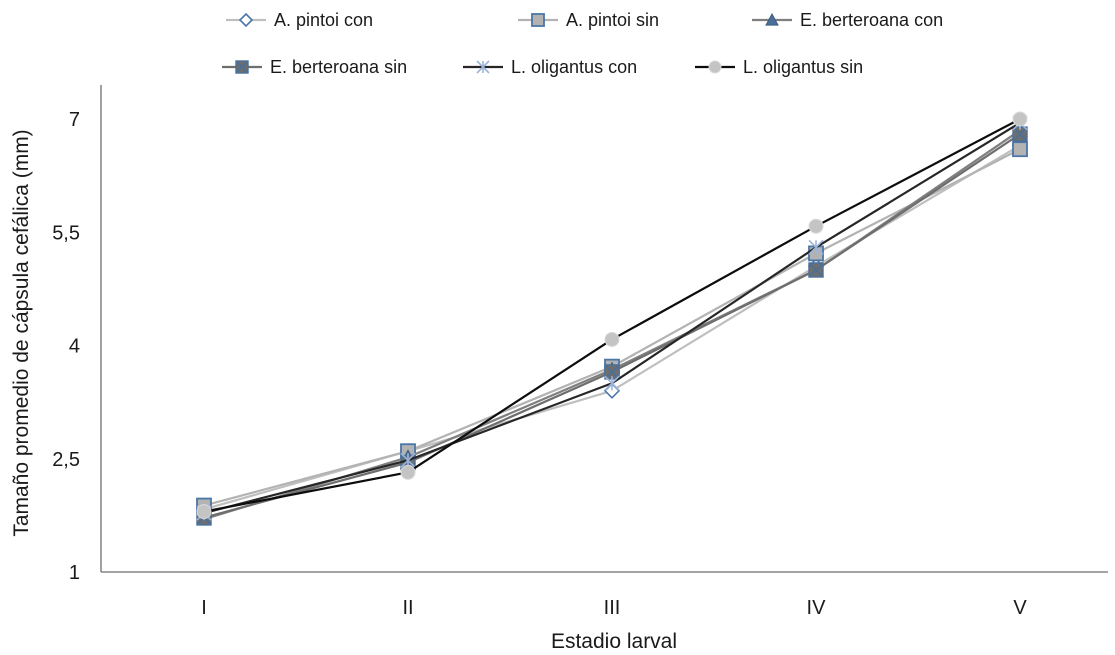 This screenshot has height=655, width=1115. Describe the element at coordinates (614, 641) in the screenshot. I see `x-axis-title: Estadio larval` at that location.